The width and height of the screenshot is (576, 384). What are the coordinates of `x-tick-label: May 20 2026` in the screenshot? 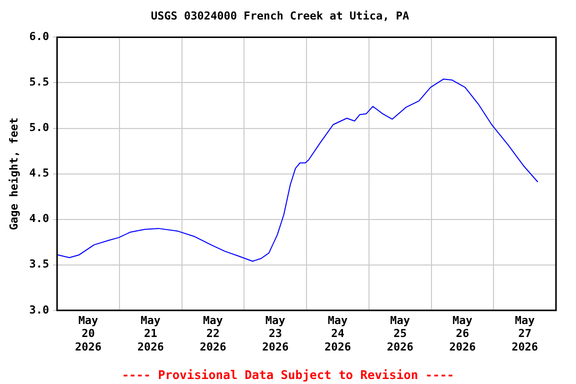 It's located at (88, 334).